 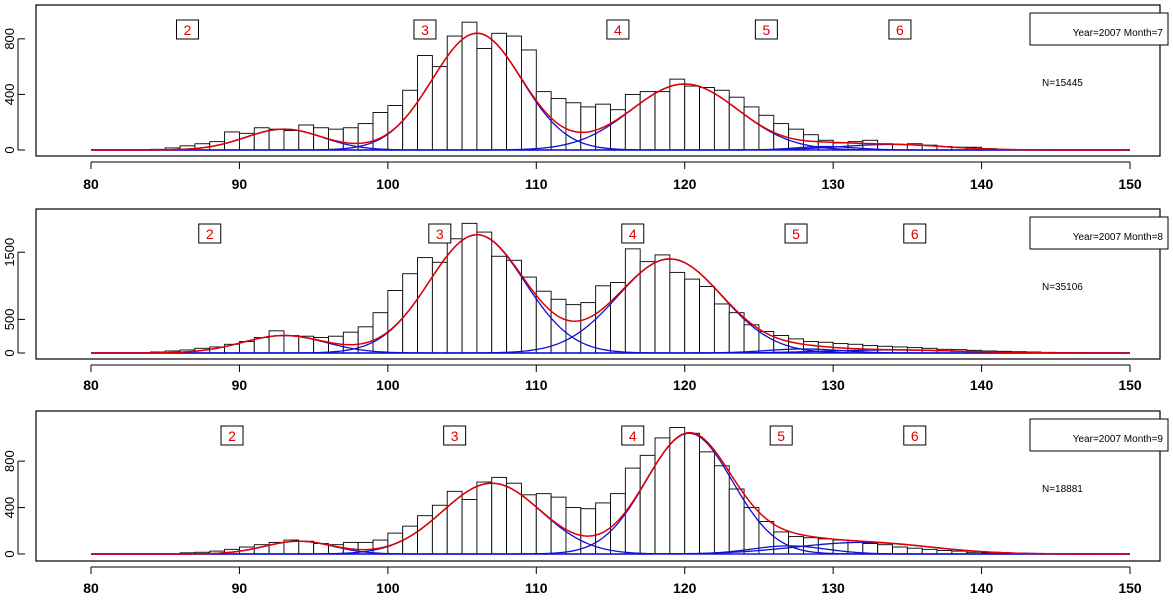 What do you see at coordinates (9, 508) in the screenshot?
I see `y-tick-label: 400` at bounding box center [9, 508].